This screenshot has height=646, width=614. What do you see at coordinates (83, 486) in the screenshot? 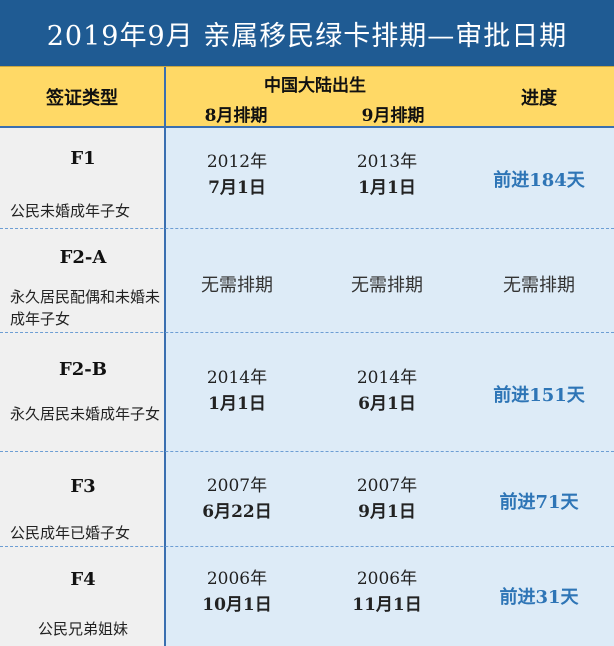
I see `category-code: F3` at bounding box center [83, 486].